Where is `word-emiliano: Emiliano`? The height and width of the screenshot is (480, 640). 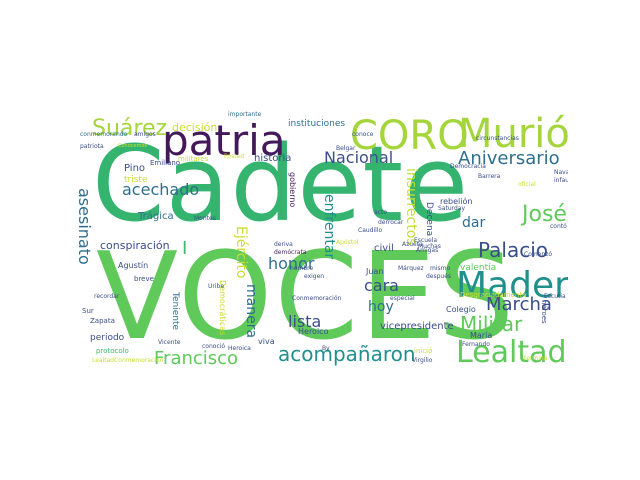 word-emiliano: Emiliano is located at coordinates (165, 163).